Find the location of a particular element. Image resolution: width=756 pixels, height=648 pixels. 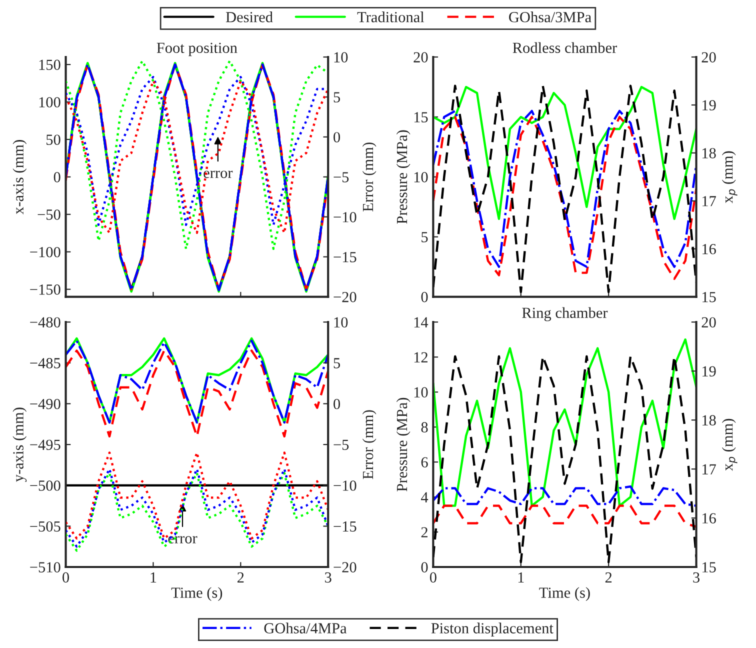

legend-label: Traditional is located at coordinates (390, 17).